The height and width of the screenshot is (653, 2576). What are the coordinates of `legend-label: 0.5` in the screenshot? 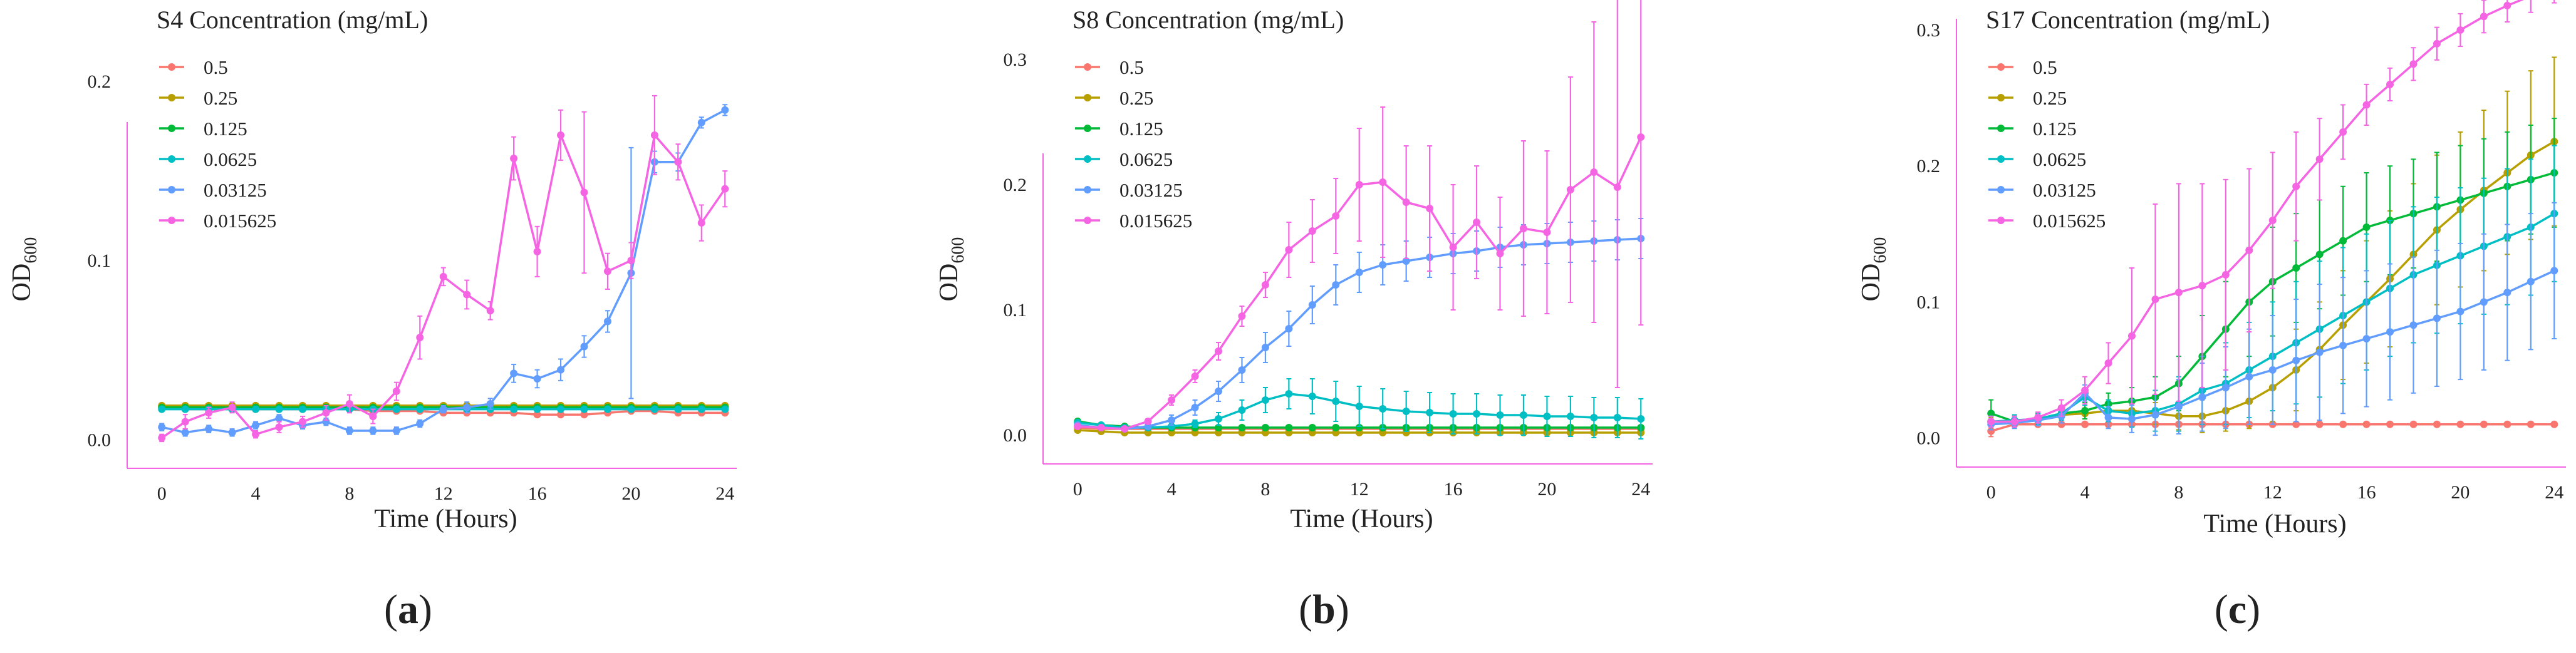 It's located at (2045, 67).